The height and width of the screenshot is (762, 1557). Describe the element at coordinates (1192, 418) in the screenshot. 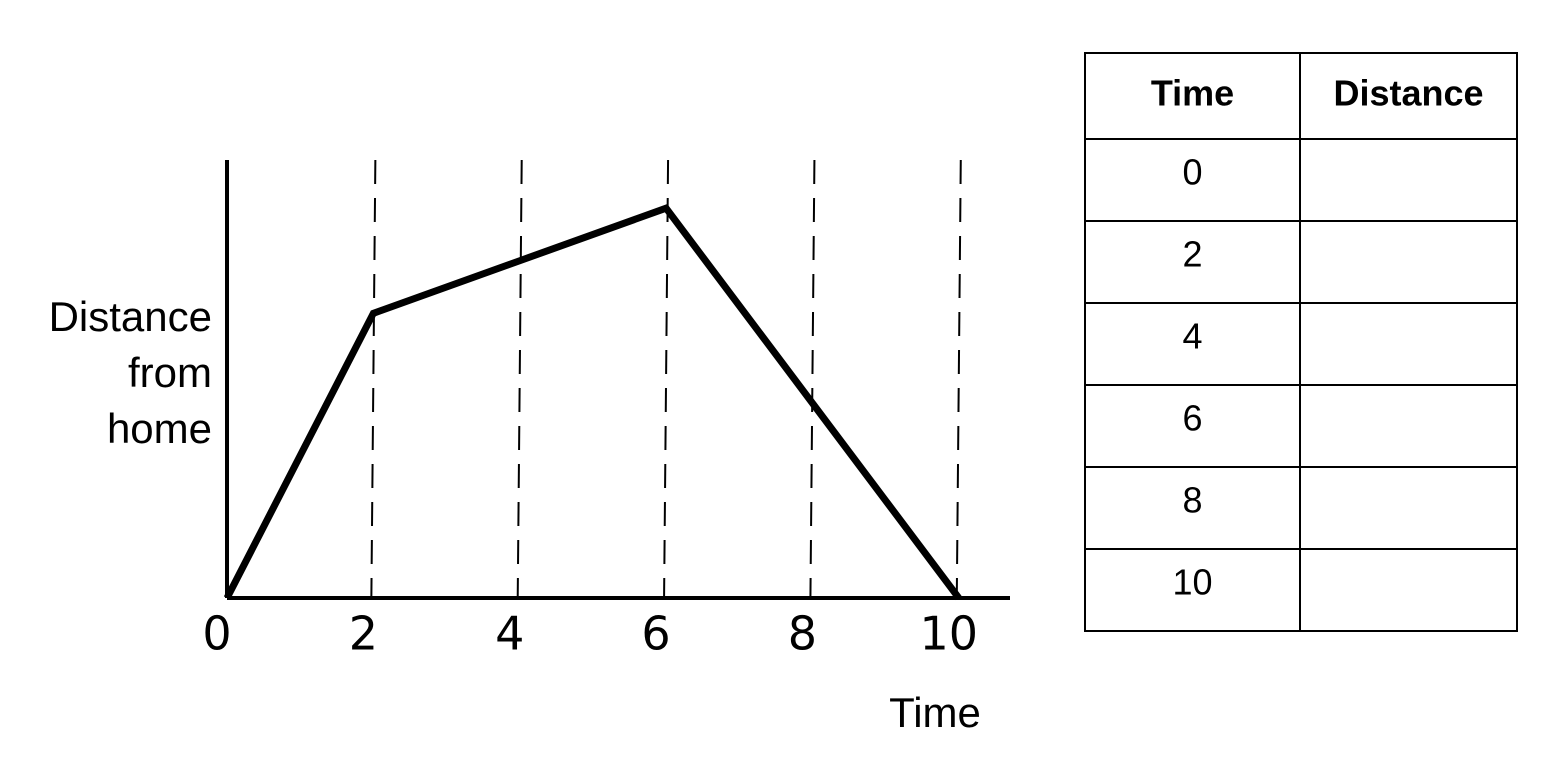

I see `table-cell: 6` at that location.